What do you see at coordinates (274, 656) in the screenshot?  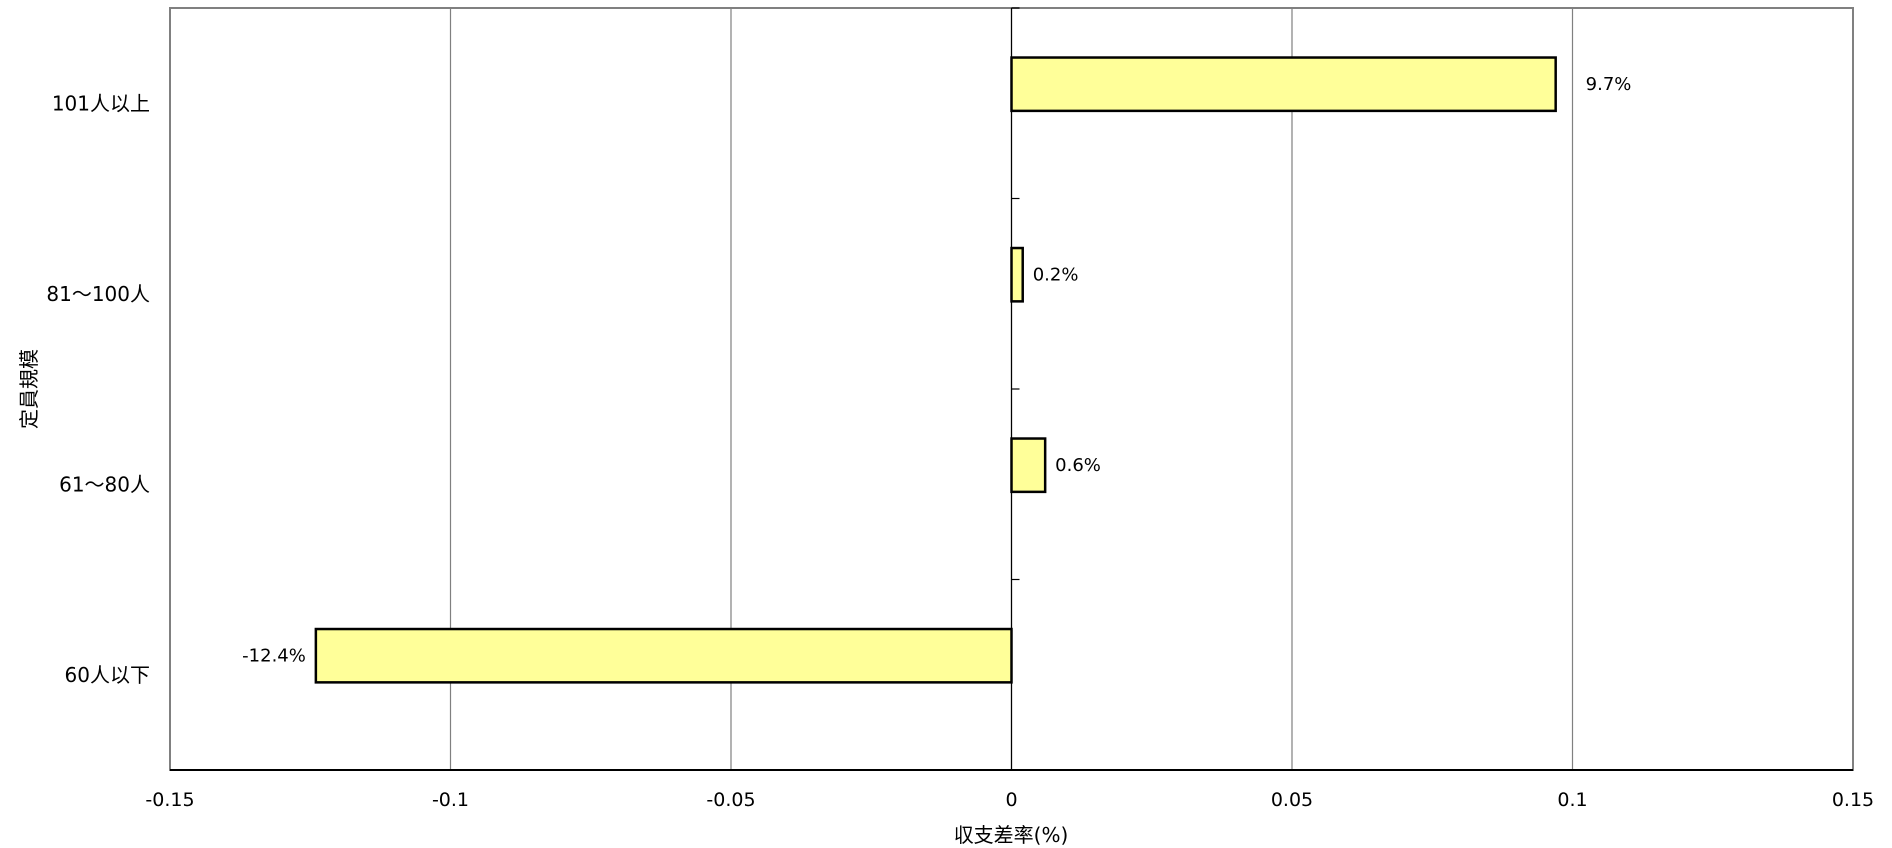 I see `data-label: -12.4%` at bounding box center [274, 656].